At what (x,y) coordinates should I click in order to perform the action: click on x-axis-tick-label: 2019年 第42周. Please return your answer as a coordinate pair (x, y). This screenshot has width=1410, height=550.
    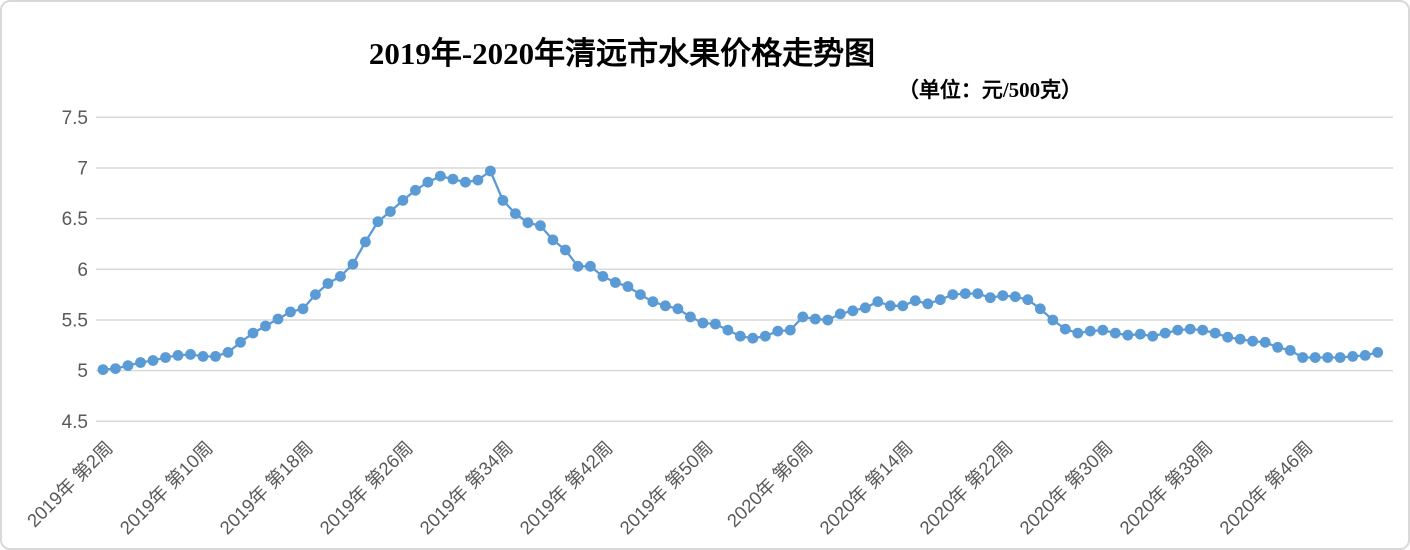
    Looking at the image, I should click on (565, 487).